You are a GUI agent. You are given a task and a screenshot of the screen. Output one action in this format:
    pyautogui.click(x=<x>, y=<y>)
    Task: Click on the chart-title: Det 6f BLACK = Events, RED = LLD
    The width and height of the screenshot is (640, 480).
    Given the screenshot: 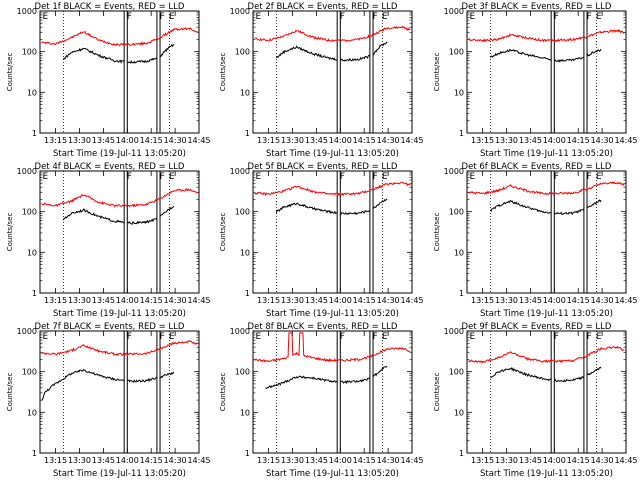 What is the action you would take?
    pyautogui.click(x=537, y=167)
    